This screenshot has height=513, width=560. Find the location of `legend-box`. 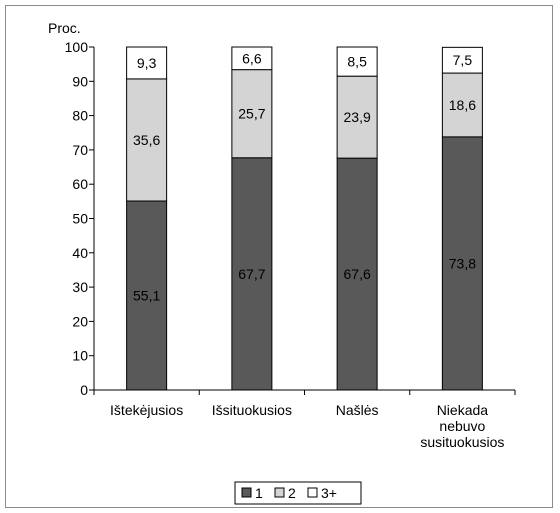

legend-box is located at coordinates (298, 493).